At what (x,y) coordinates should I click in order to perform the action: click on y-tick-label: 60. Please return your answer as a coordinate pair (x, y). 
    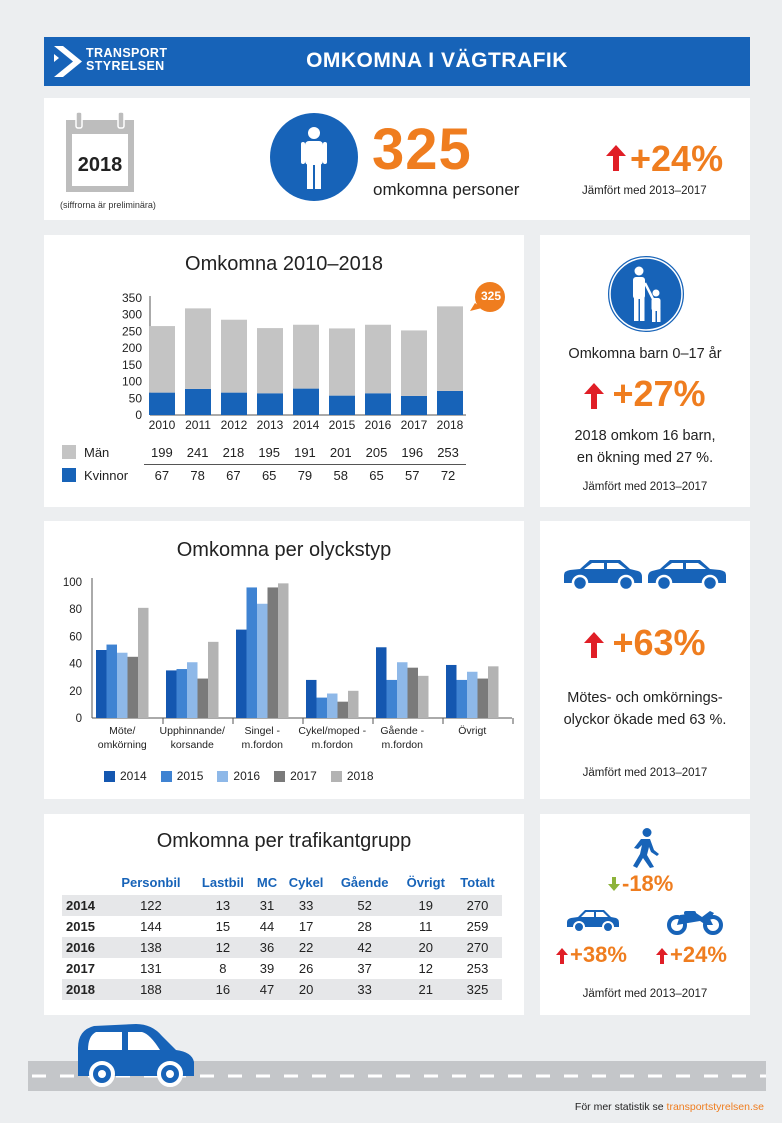
    Looking at the image, I should click on (75, 637).